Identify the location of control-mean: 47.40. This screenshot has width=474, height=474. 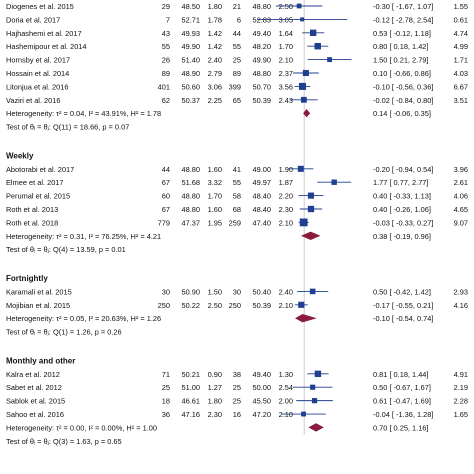
(262, 222).